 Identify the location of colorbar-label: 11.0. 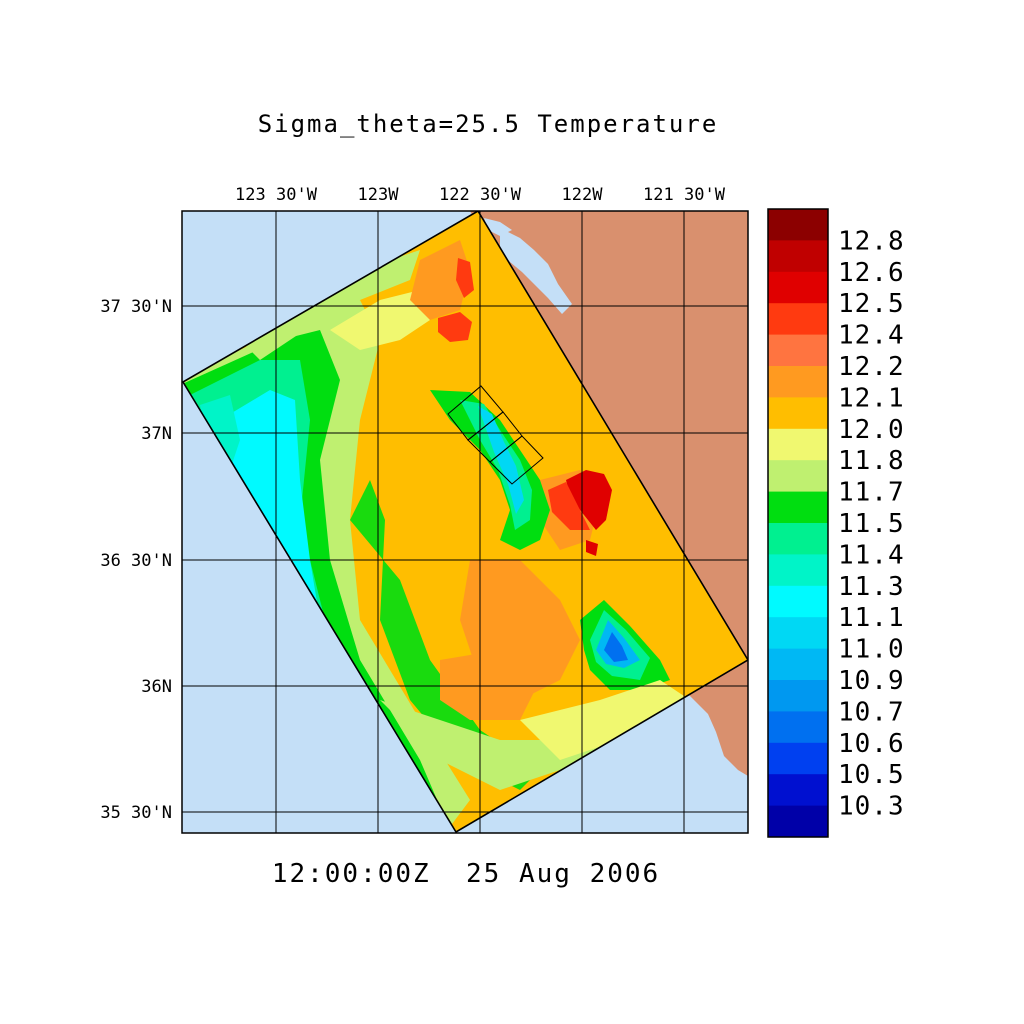
(871, 650).